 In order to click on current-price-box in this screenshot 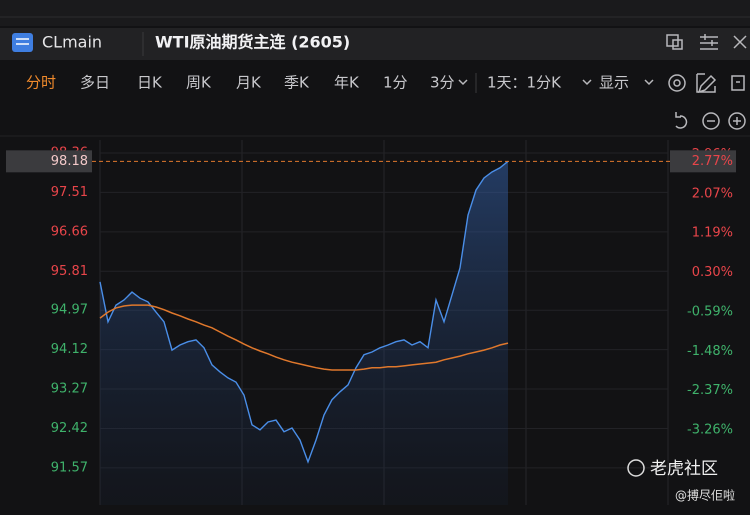, I will do `click(49, 161)`.